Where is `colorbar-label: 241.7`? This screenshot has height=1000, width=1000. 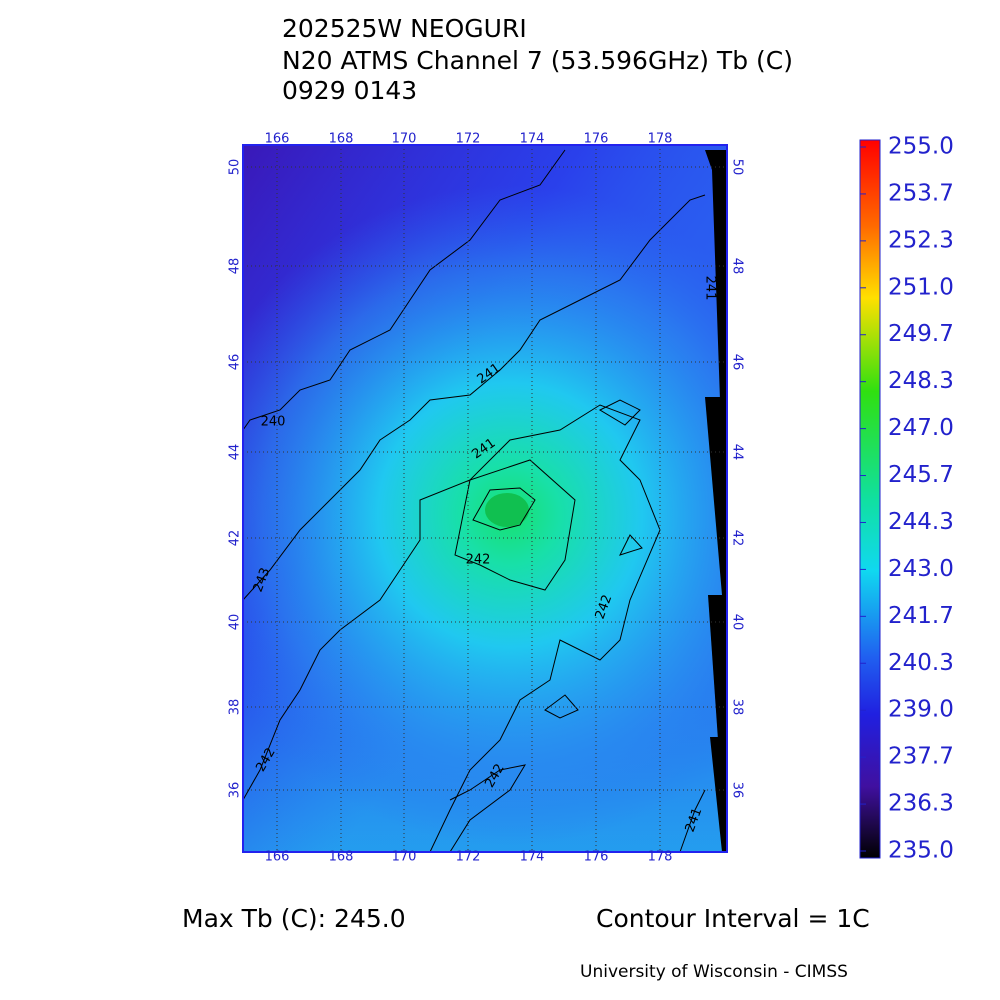
colorbar-label: 241.7 is located at coordinates (921, 616).